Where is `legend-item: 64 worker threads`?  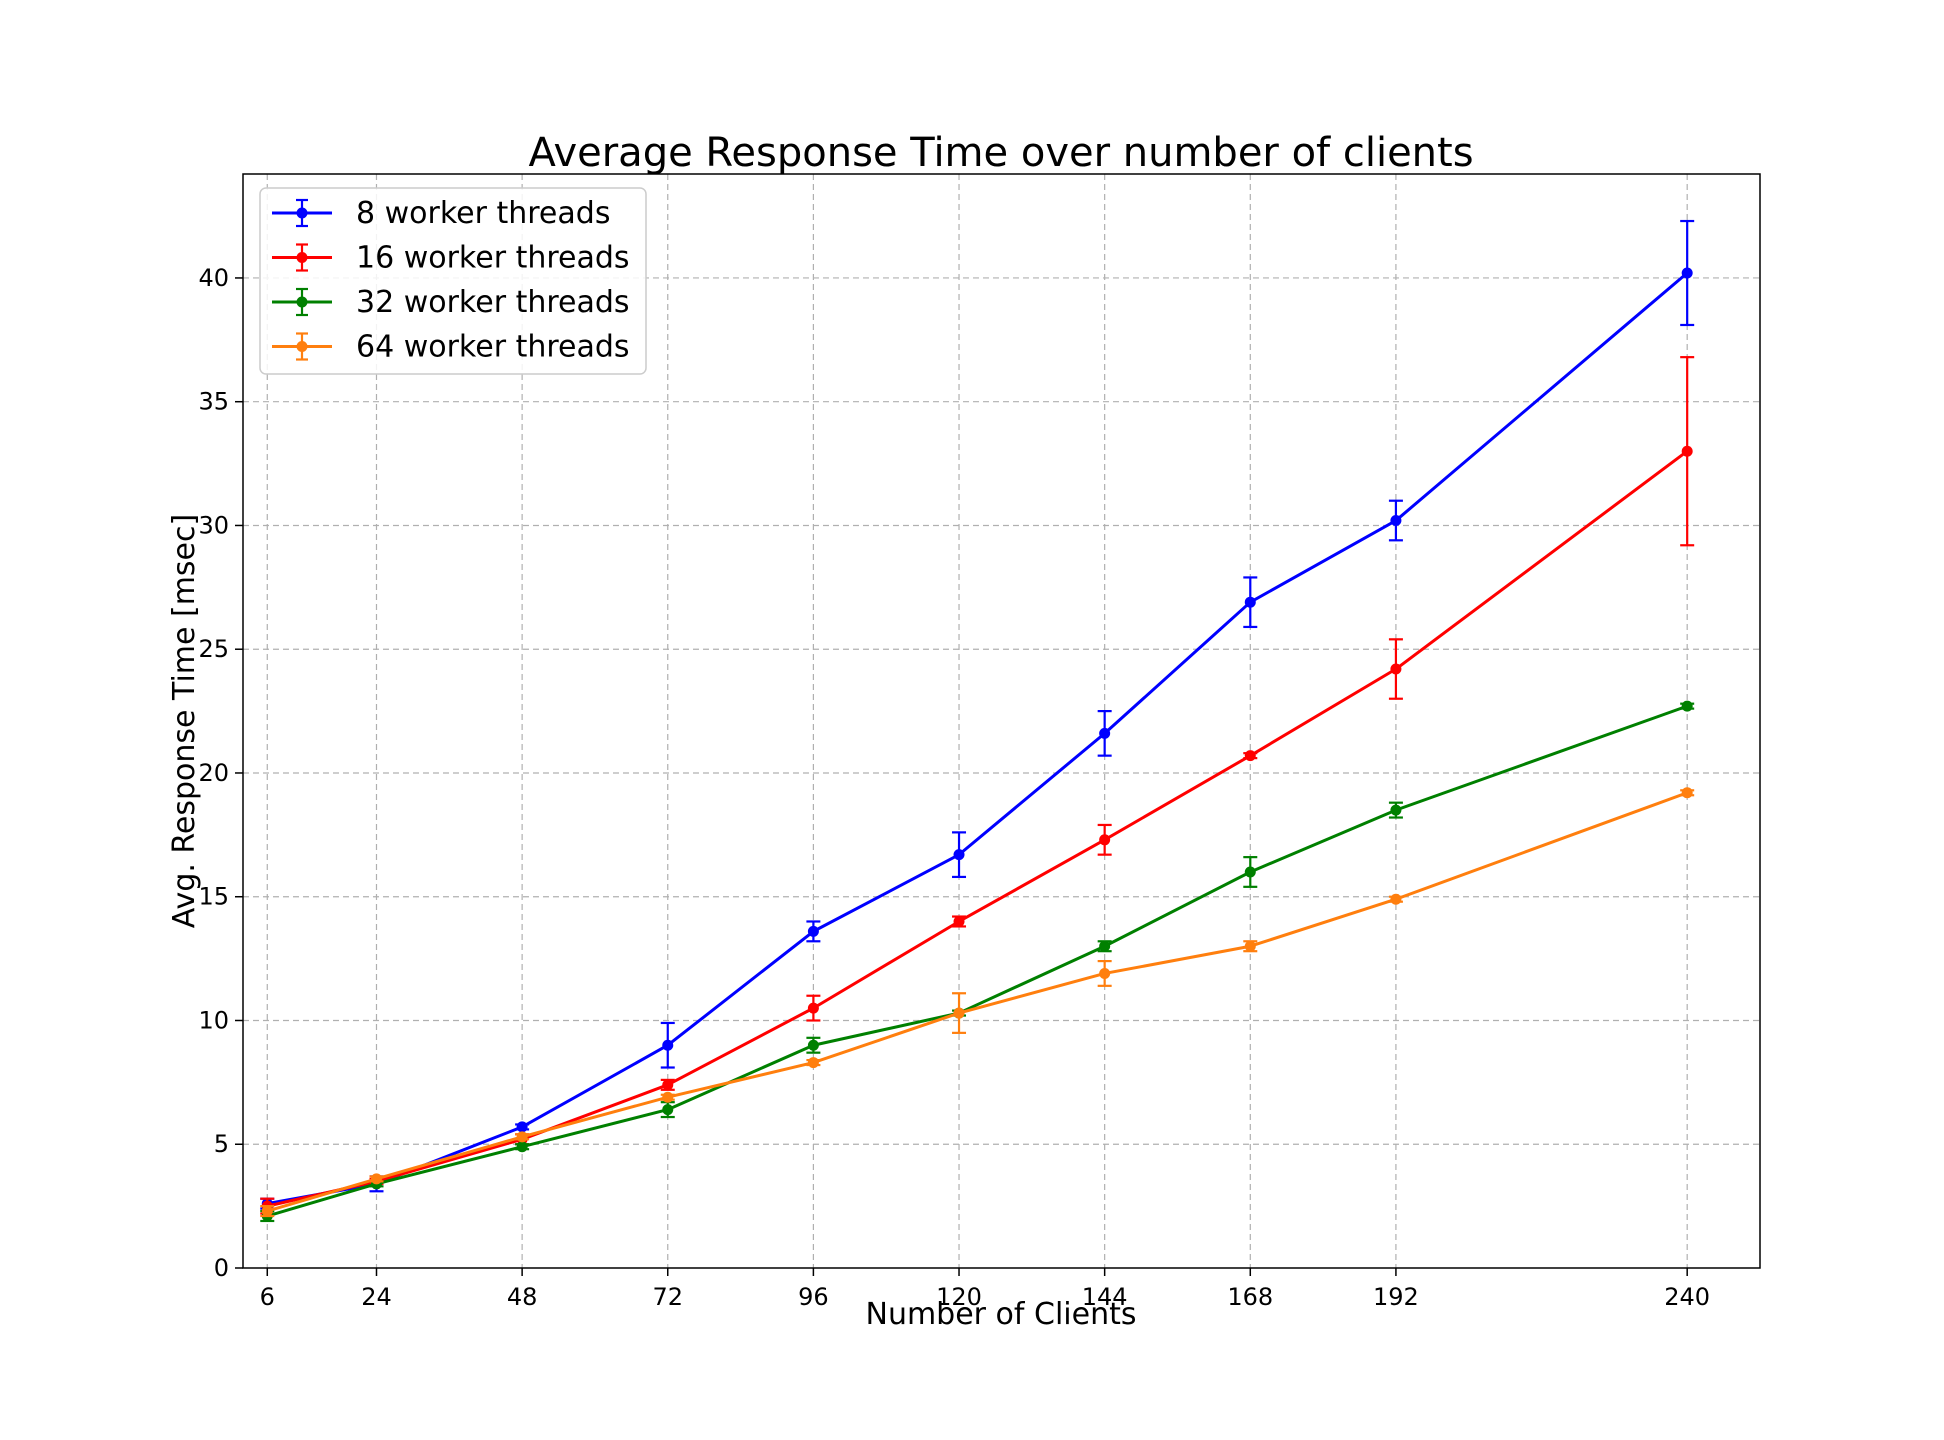
legend-item: 64 worker threads is located at coordinates (451, 347).